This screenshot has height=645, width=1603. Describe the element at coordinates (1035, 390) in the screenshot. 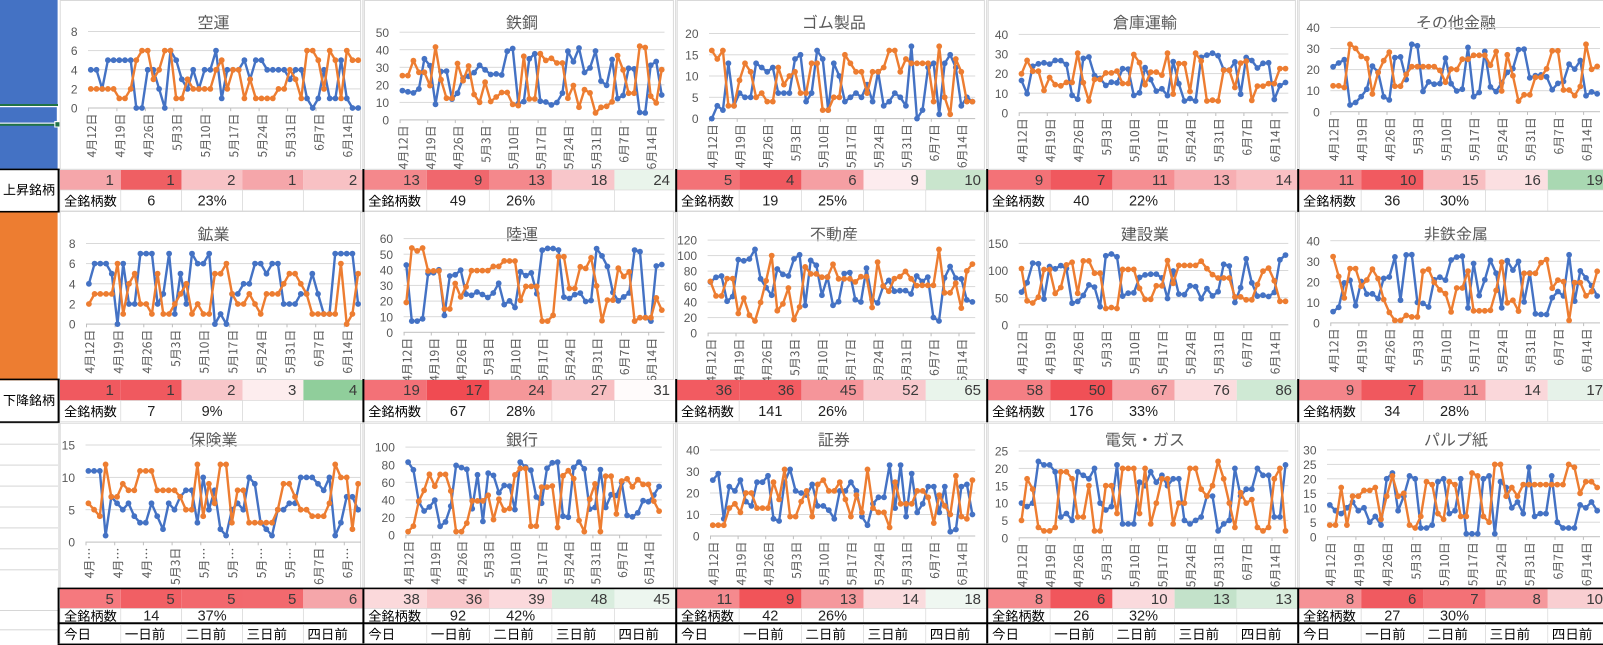

I see `svg-text: 58` at that location.